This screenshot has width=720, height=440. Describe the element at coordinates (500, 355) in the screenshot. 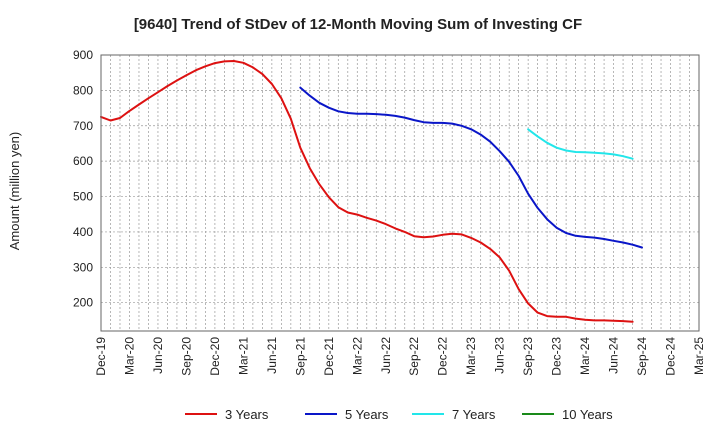

I see `x-tick-label: Jun-23` at that location.